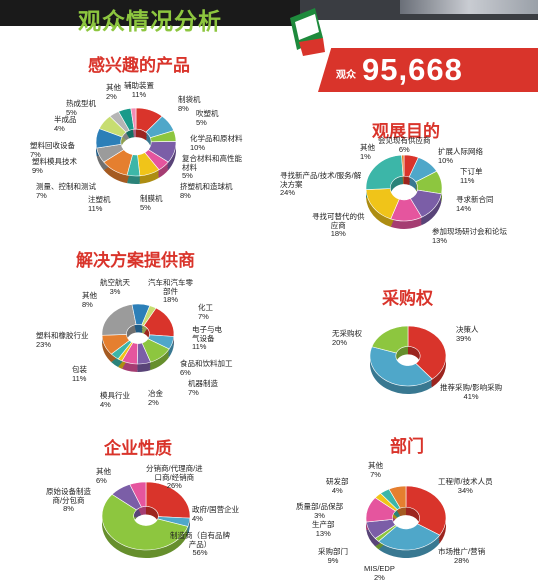  I want to click on label-products-chem: 化学品和原材料 10%, so click(216, 143).